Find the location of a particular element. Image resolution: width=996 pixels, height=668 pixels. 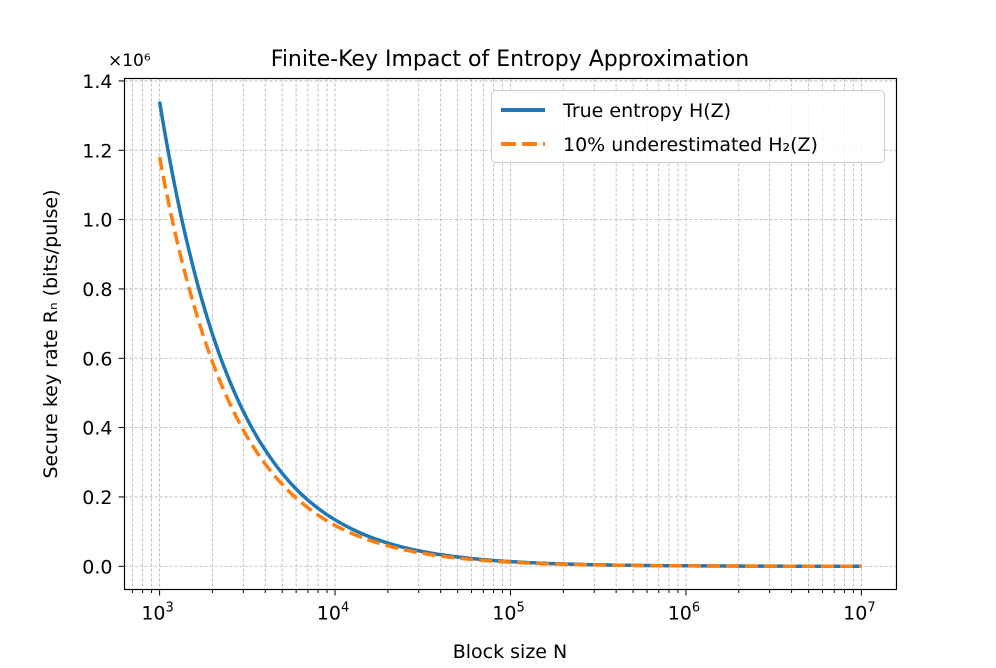

x-tick-label: 10⁷ is located at coordinates (859, 613).